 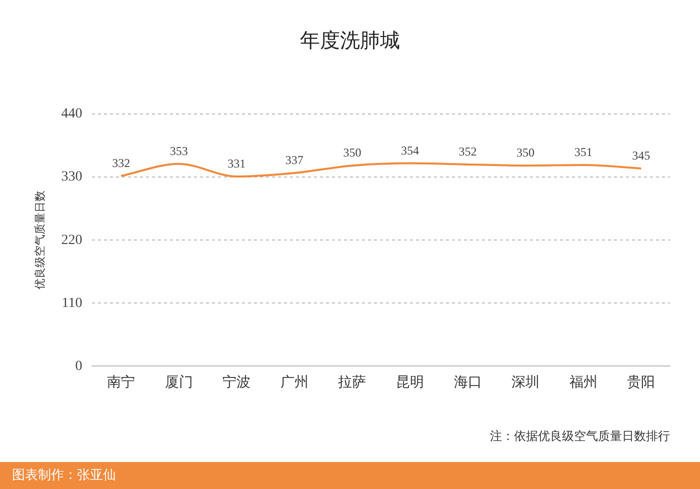 I want to click on x-tick-label: 昆明, so click(x=410, y=381).